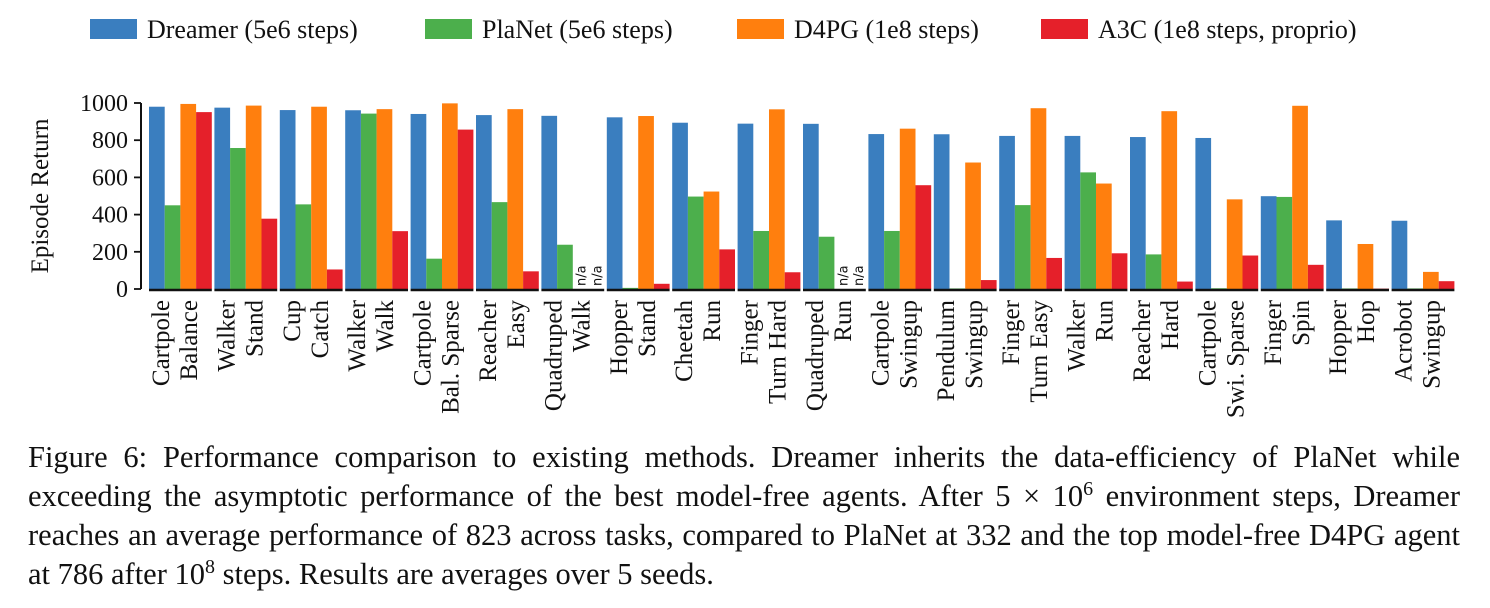  Describe the element at coordinates (252, 29) in the screenshot. I see `legend-label-1: Dreamer (5e6 steps)` at that location.